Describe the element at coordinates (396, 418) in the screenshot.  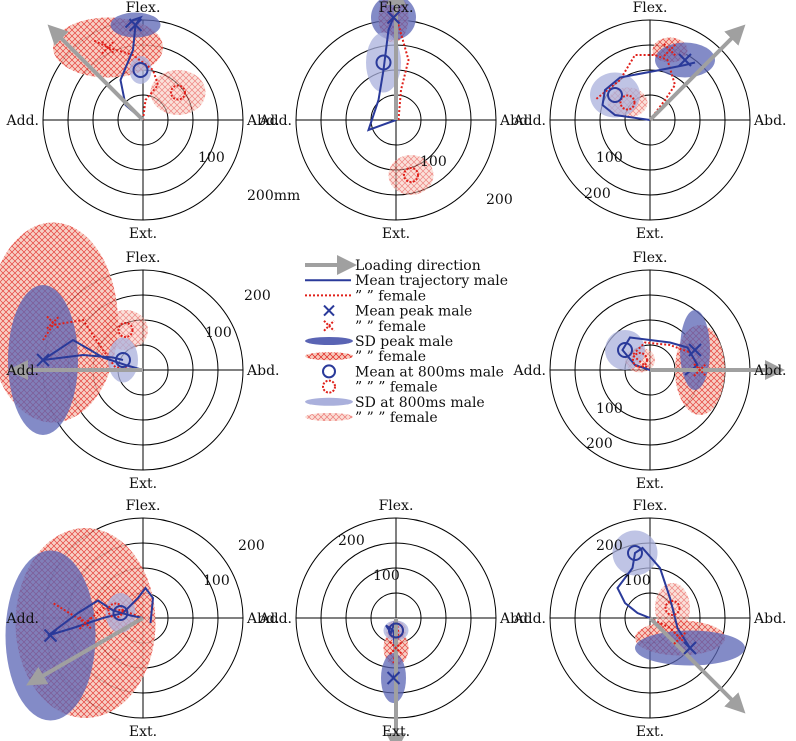
I see `legend-label-sd800_female: ” ” ” female` at that location.